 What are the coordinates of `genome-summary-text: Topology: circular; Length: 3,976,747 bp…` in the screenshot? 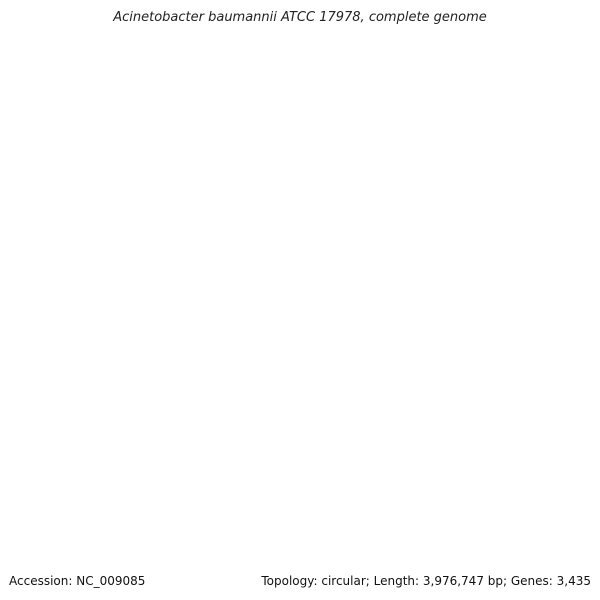 It's located at (426, 581).